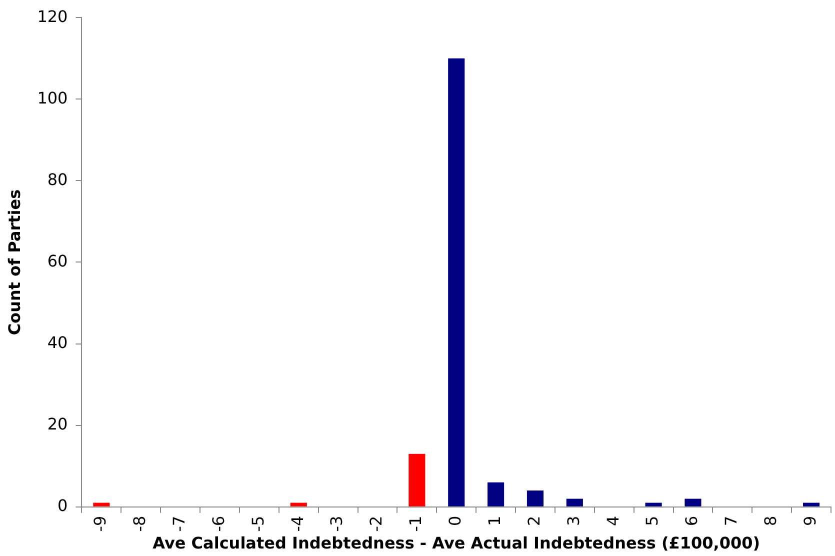 The width and height of the screenshot is (835, 556). I want to click on x-tick-label: 4, so click(612, 521).